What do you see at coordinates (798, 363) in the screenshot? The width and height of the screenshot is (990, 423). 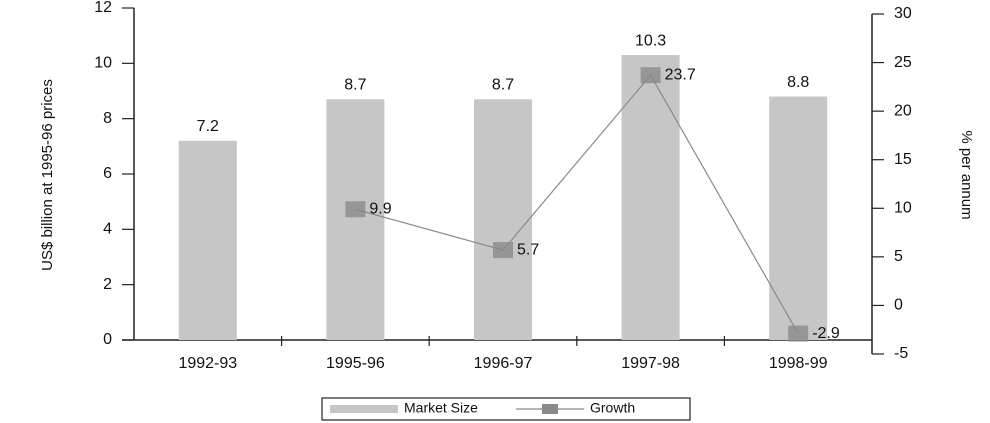 I see `x-tick-label: 1998-99` at bounding box center [798, 363].